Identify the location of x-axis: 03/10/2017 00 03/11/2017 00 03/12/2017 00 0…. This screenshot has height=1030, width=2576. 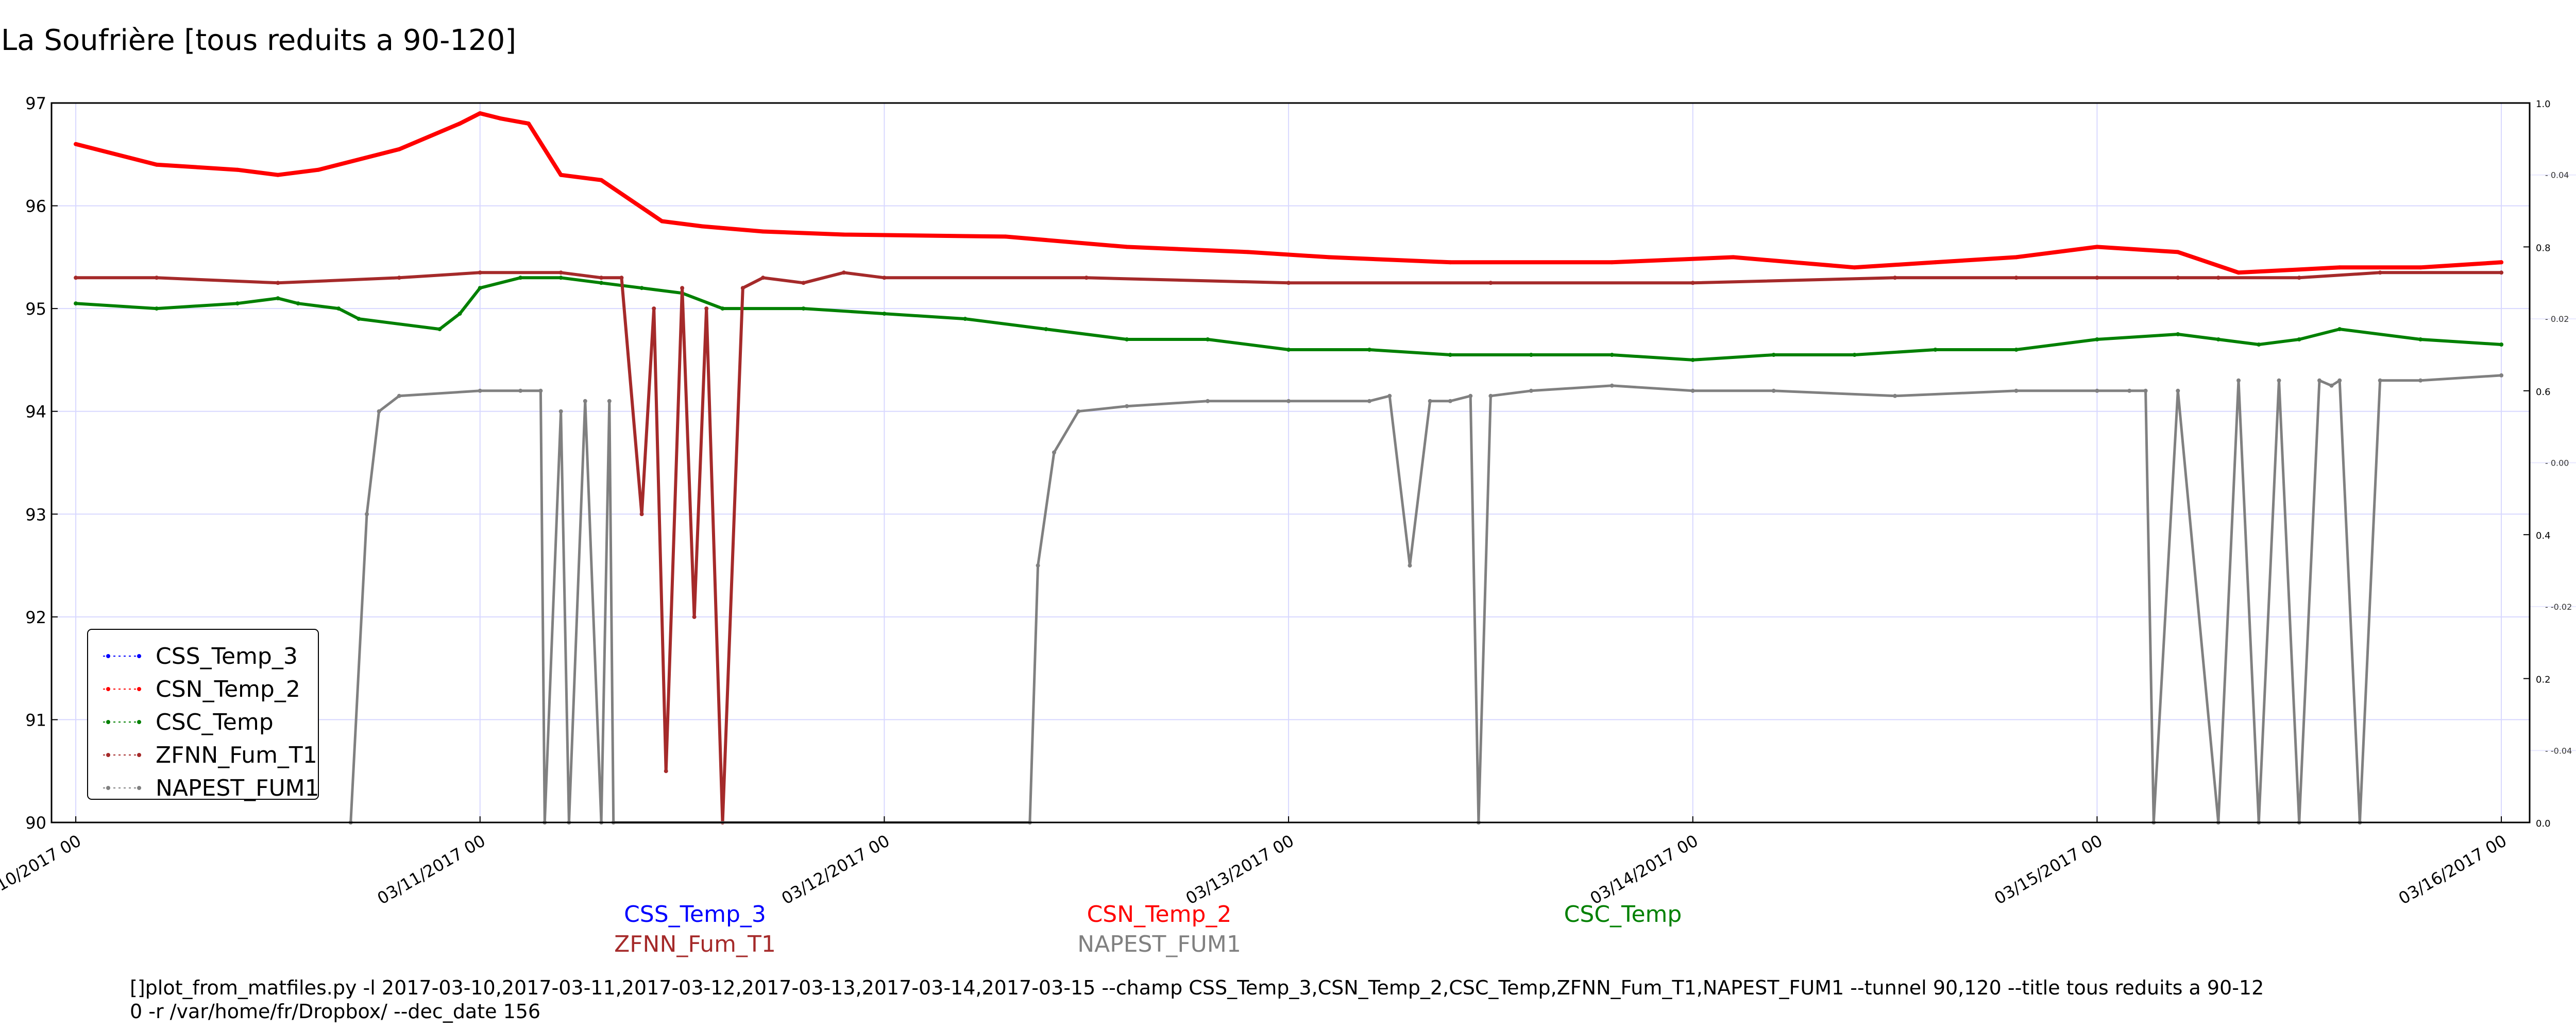
(1255, 862).